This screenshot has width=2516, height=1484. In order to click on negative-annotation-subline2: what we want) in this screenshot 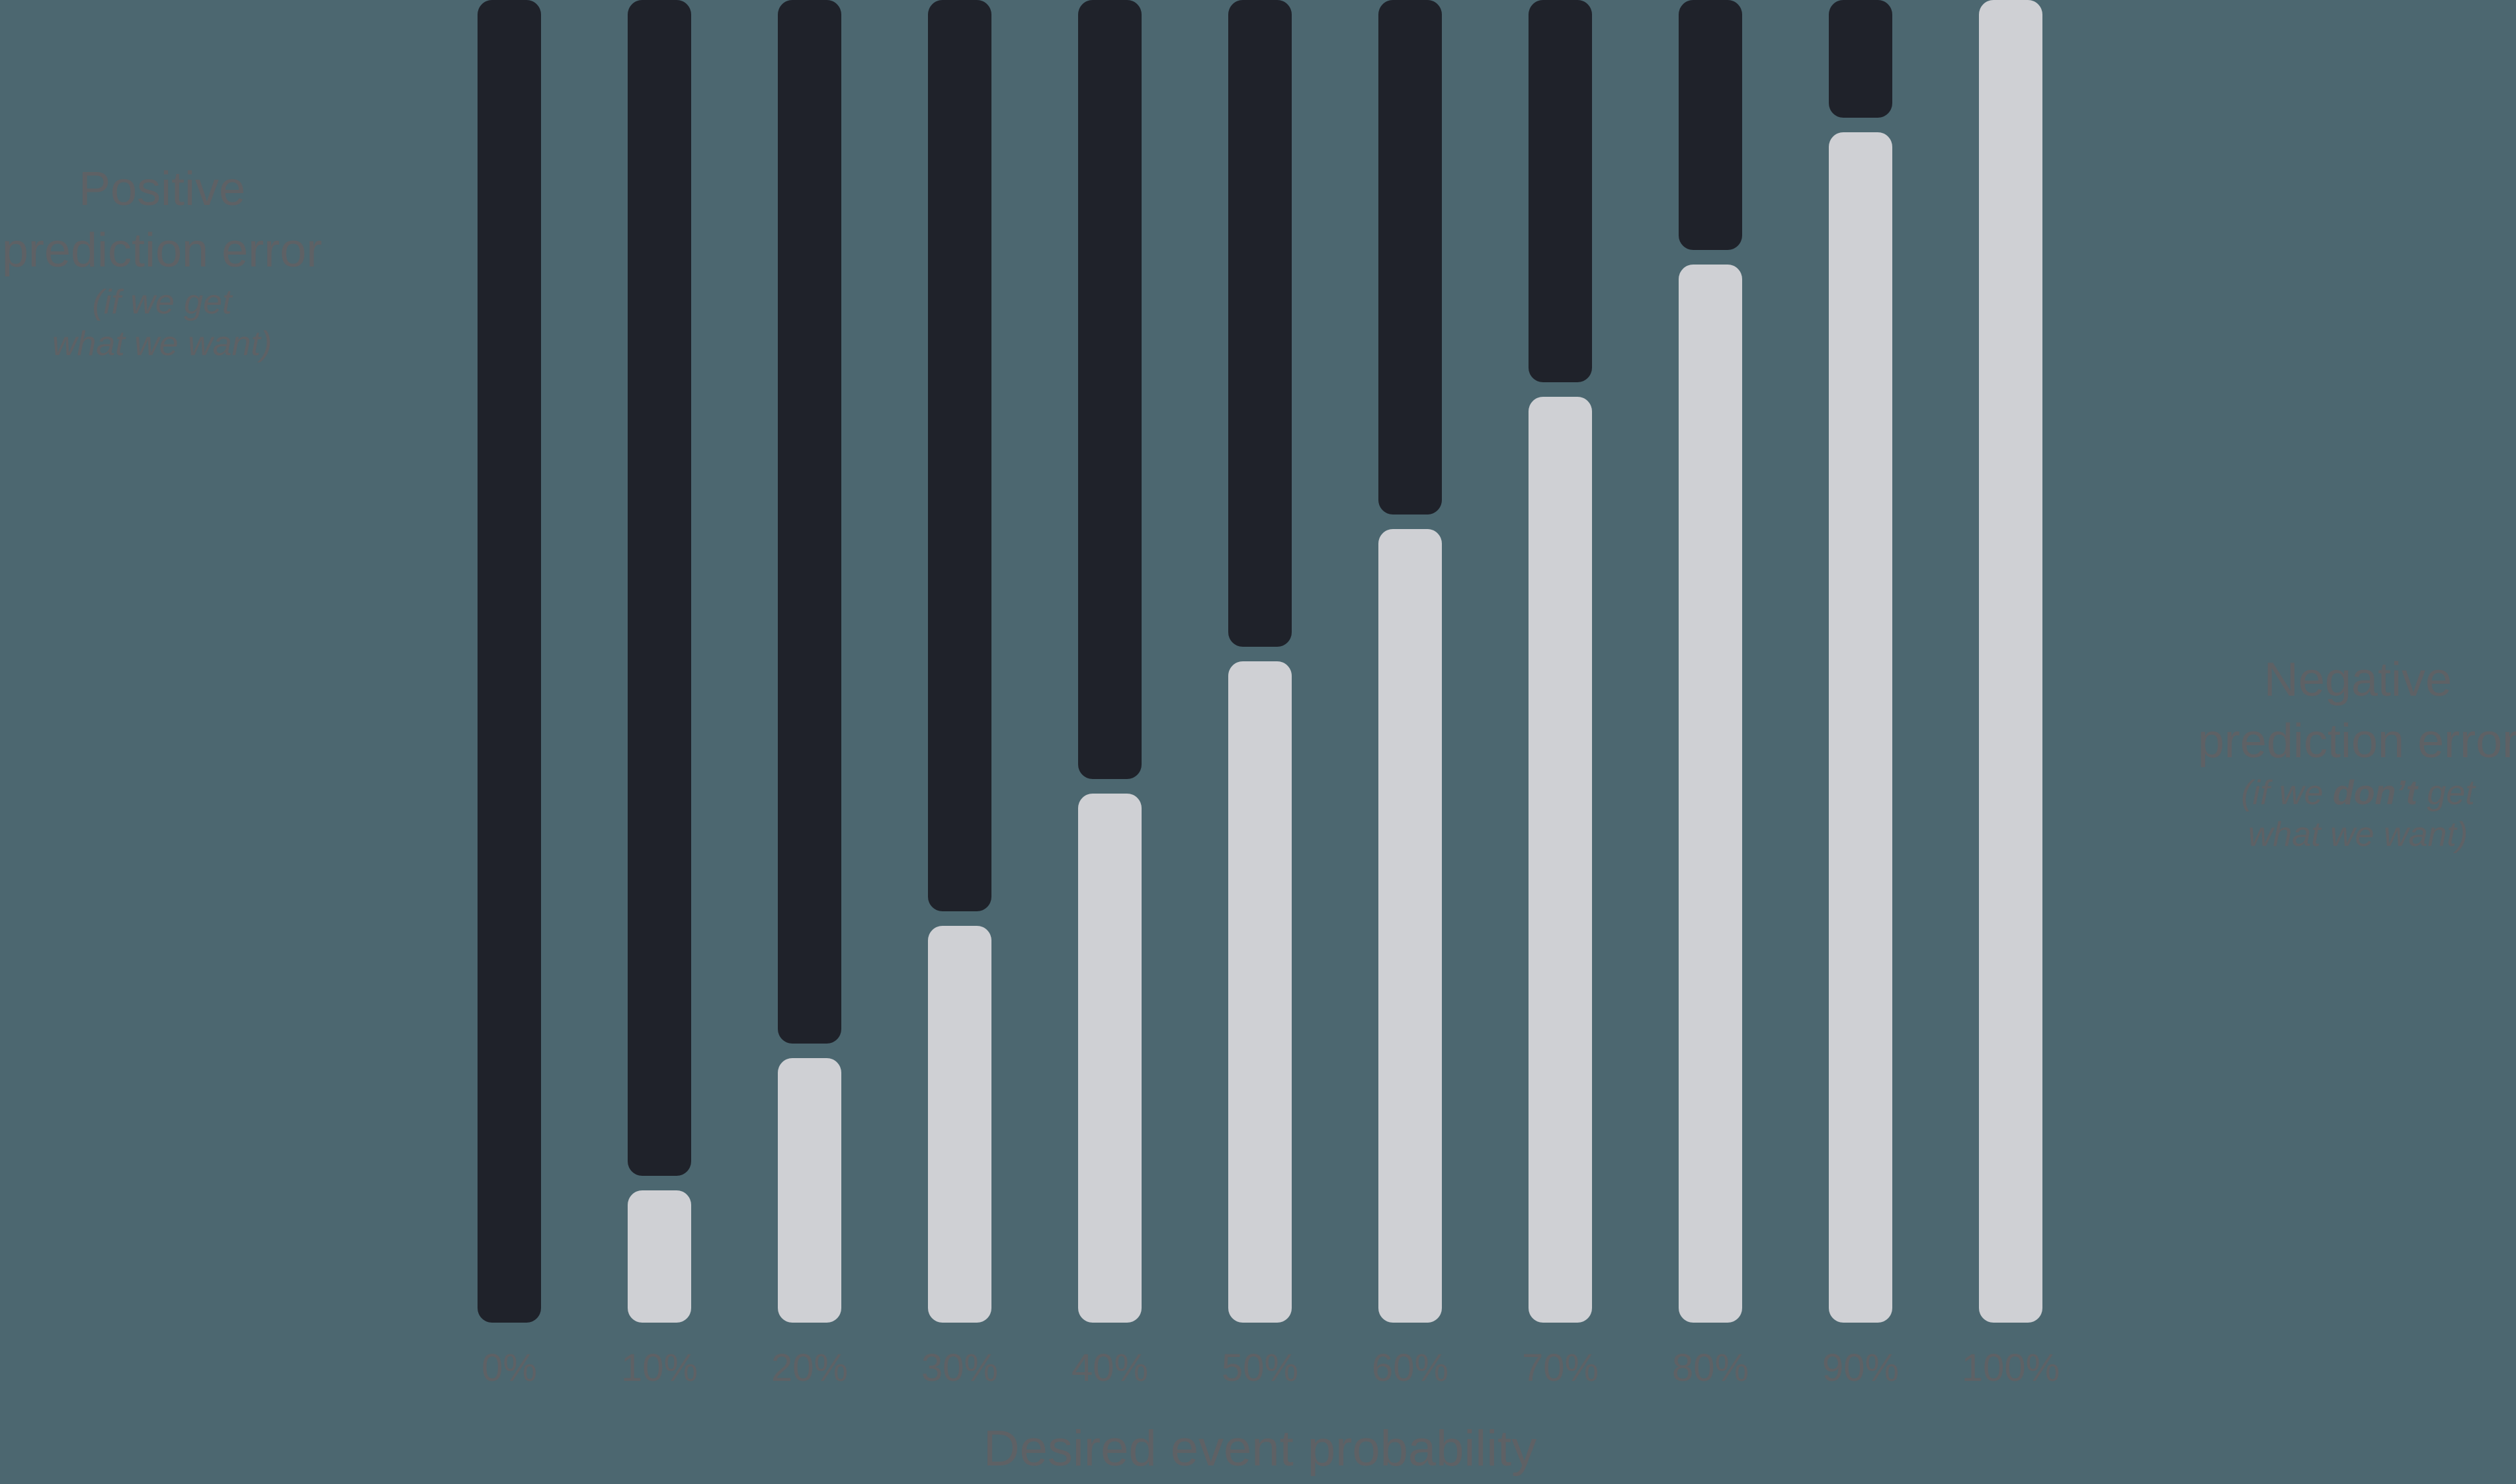, I will do `click(2357, 835)`.